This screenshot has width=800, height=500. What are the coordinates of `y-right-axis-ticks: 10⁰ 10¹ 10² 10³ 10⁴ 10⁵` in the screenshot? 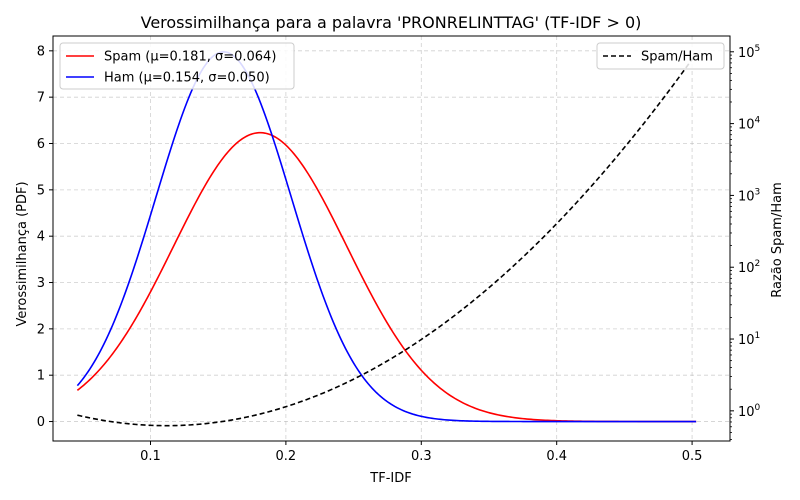 It's located at (745, 242).